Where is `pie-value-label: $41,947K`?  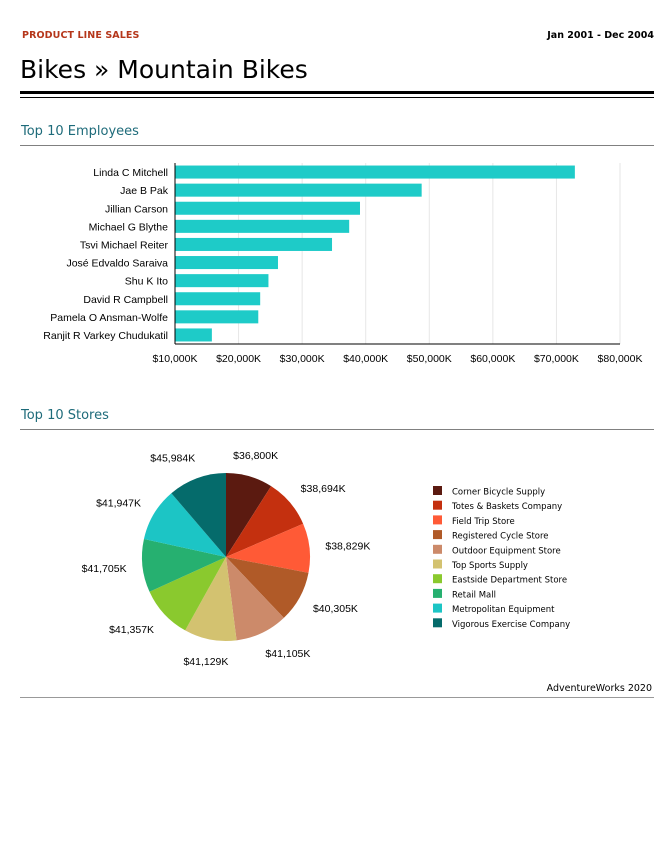
pie-value-label: $41,947K is located at coordinates (118, 504).